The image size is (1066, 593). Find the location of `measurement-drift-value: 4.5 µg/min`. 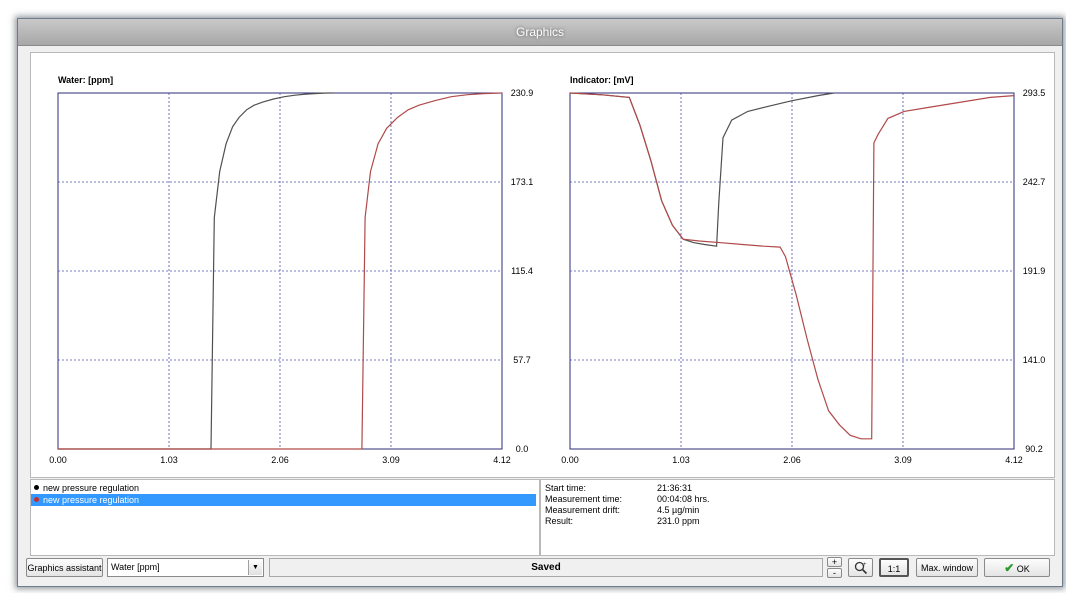

measurement-drift-value: 4.5 µg/min is located at coordinates (678, 510).